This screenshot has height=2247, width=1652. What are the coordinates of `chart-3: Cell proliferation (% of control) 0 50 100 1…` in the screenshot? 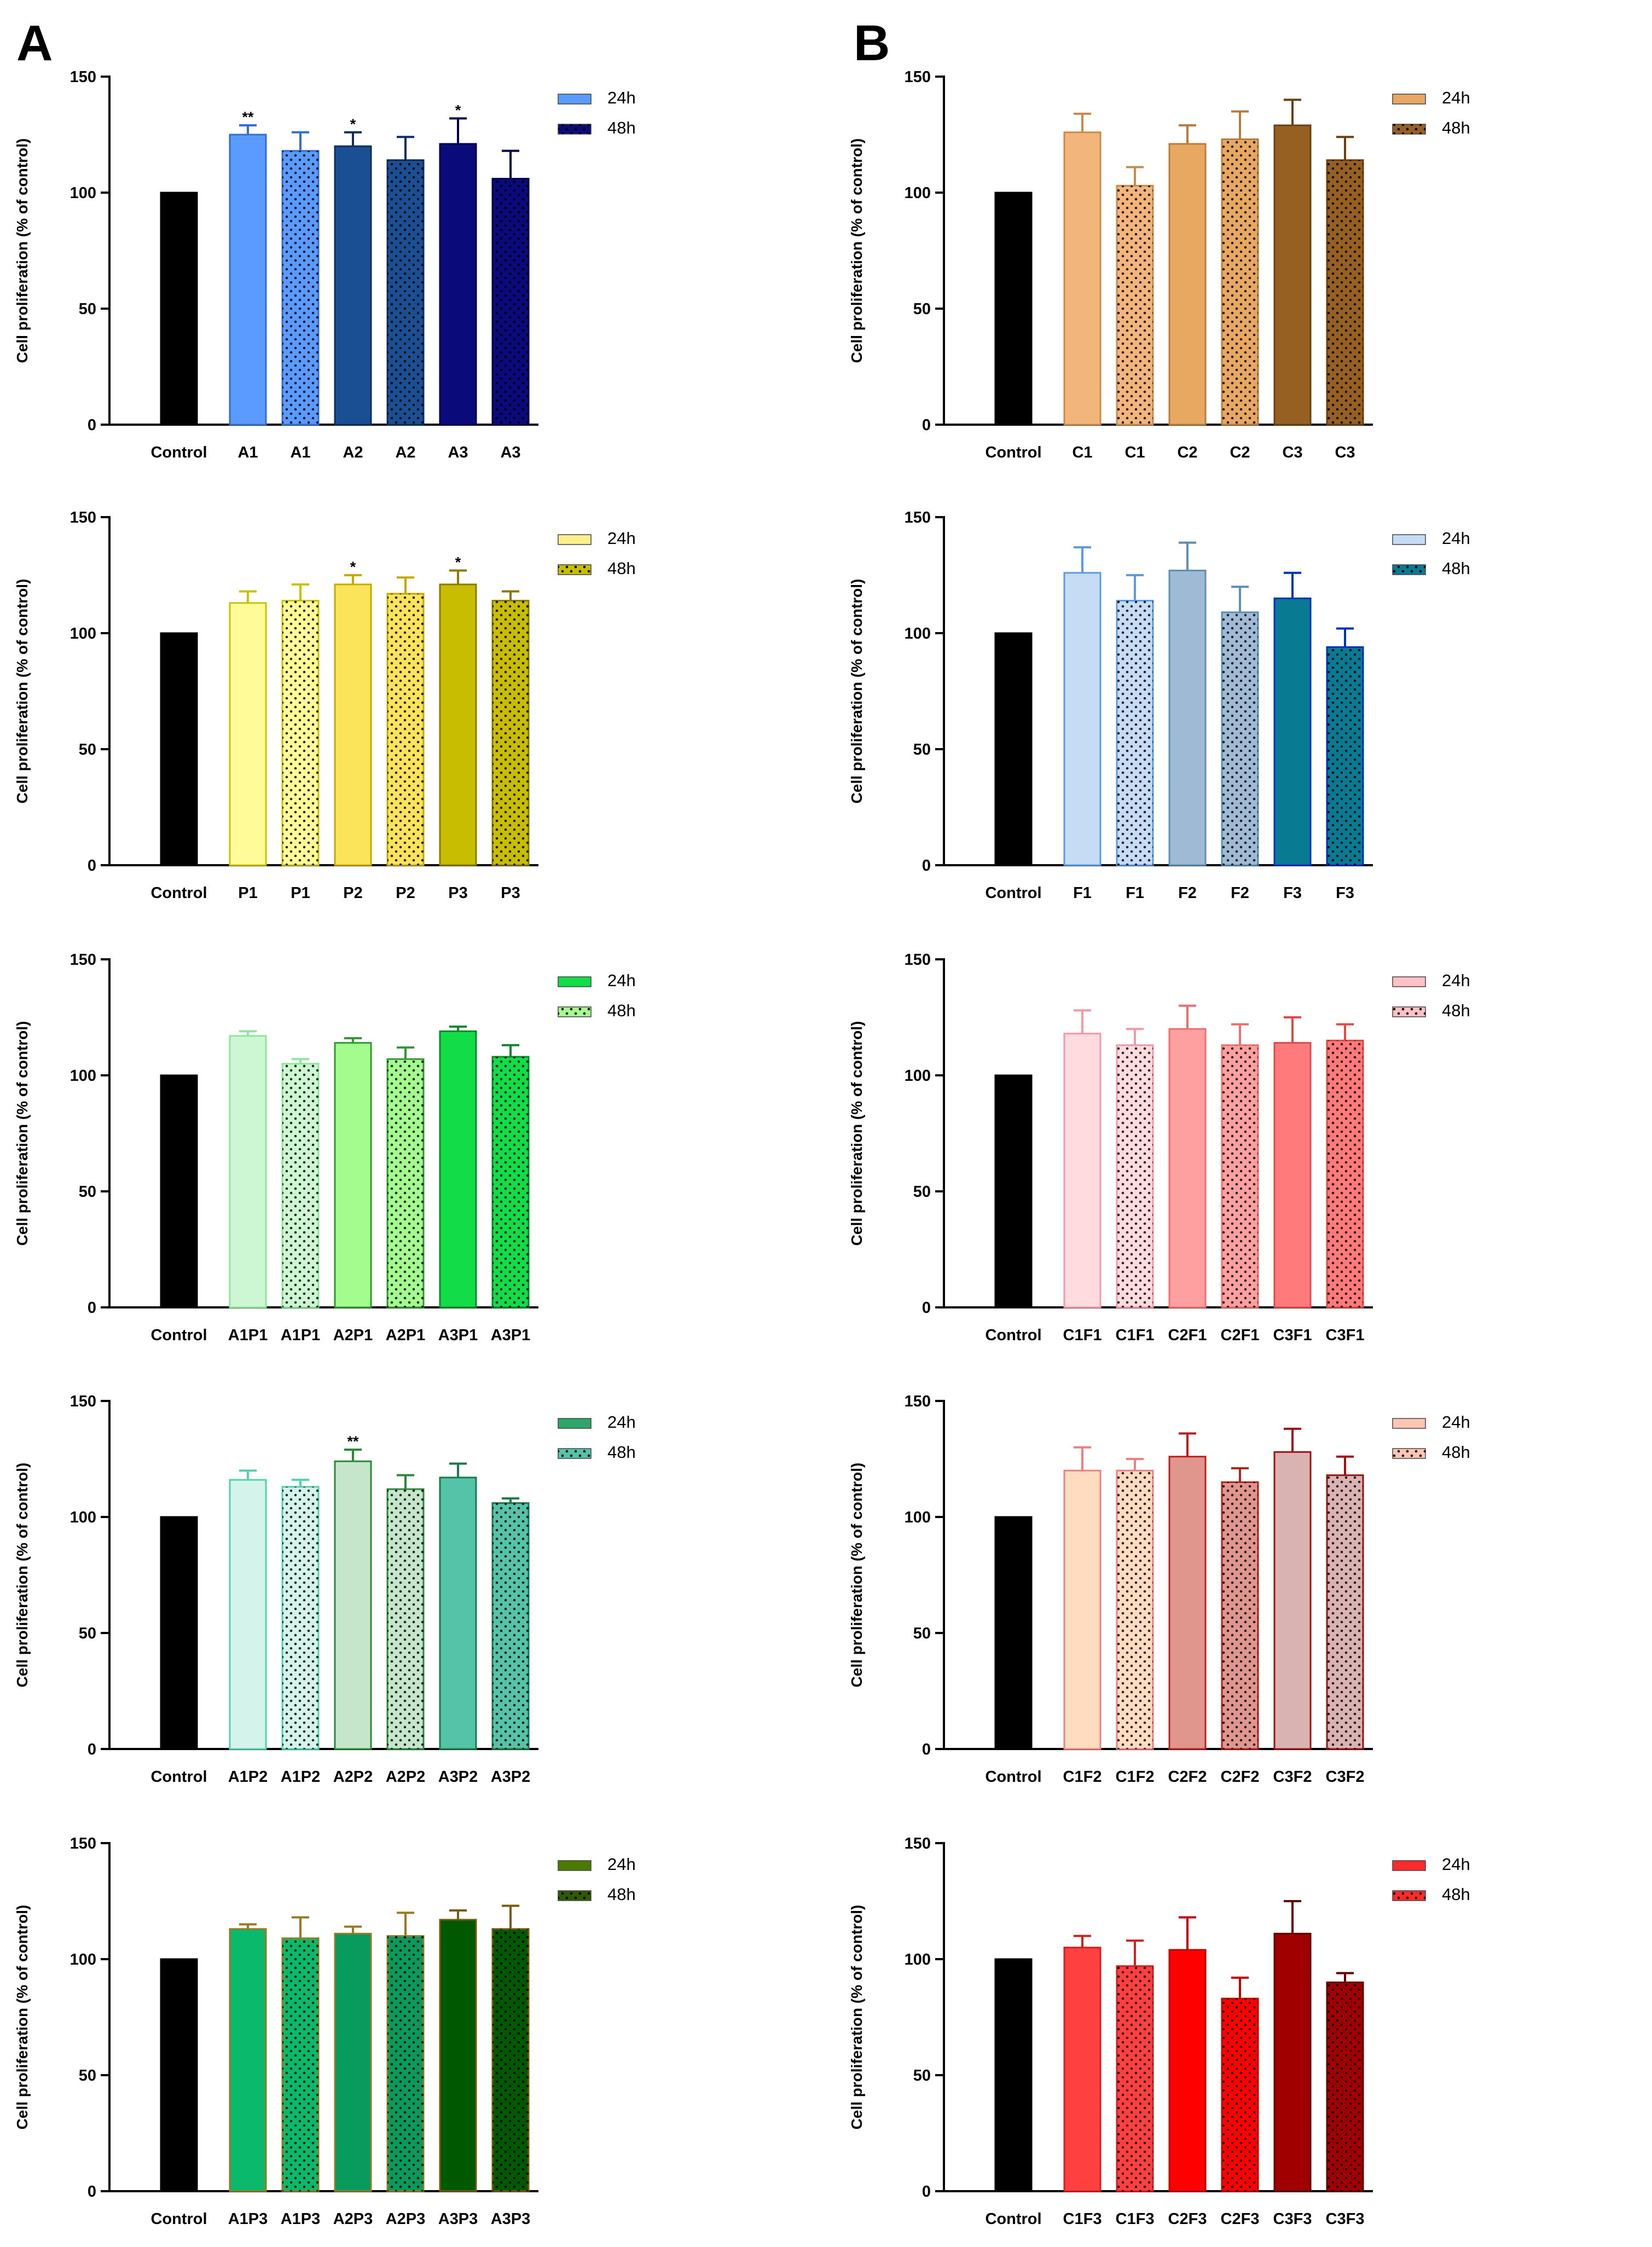 It's located at (325, 705).